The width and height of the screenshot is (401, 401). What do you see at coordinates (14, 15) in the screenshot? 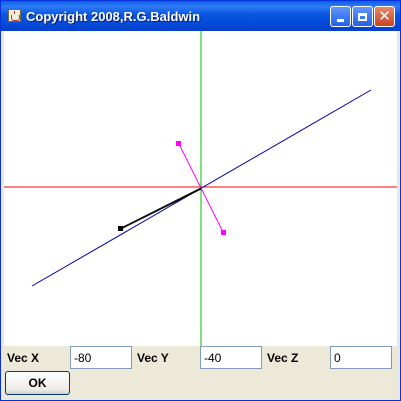
I see `java-cup-icon` at bounding box center [14, 15].